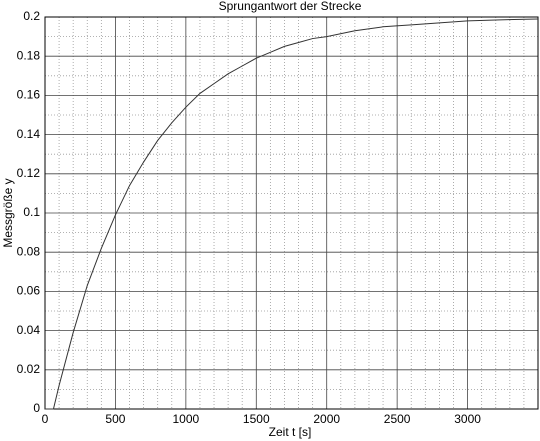 The width and height of the screenshot is (540, 441). I want to click on x-tick-label: 2500, so click(397, 419).